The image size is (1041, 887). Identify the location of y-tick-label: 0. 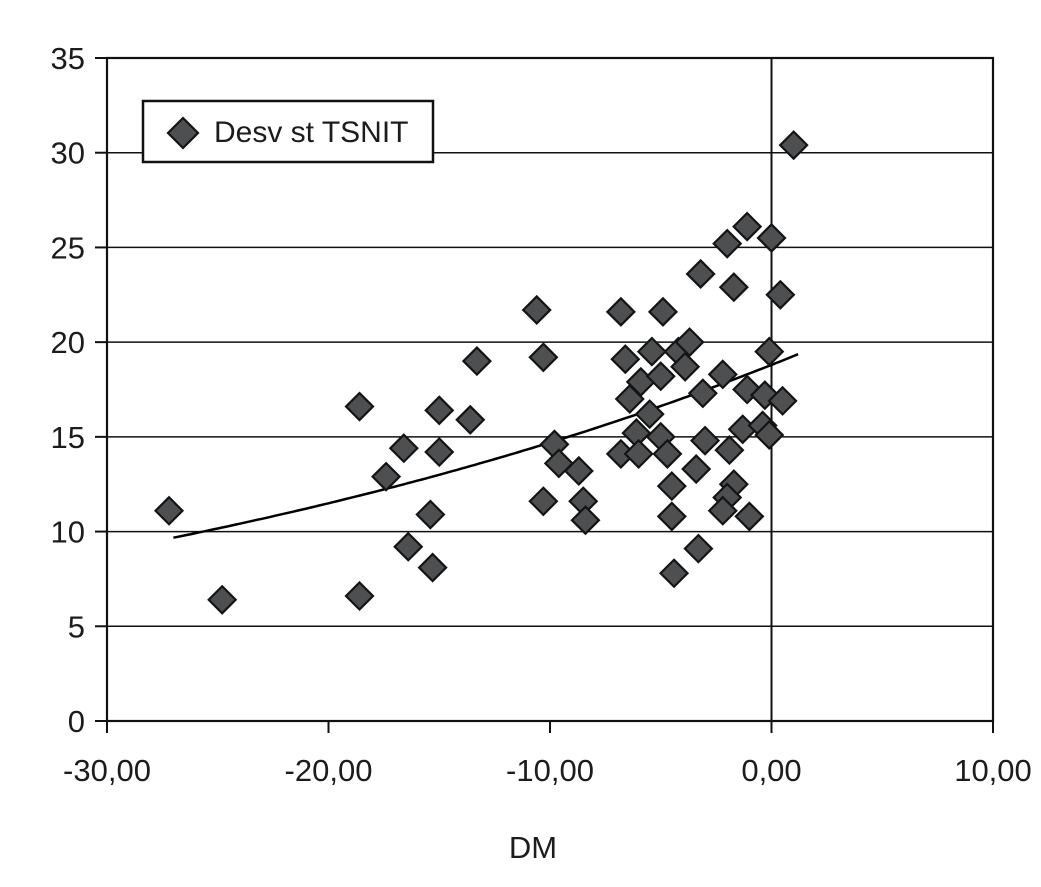
(76, 721).